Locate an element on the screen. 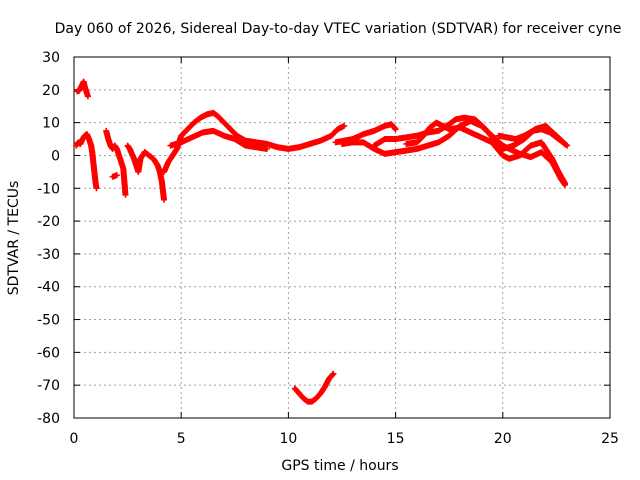 The width and height of the screenshot is (640, 480). y-tick-label: -30 is located at coordinates (48, 255).